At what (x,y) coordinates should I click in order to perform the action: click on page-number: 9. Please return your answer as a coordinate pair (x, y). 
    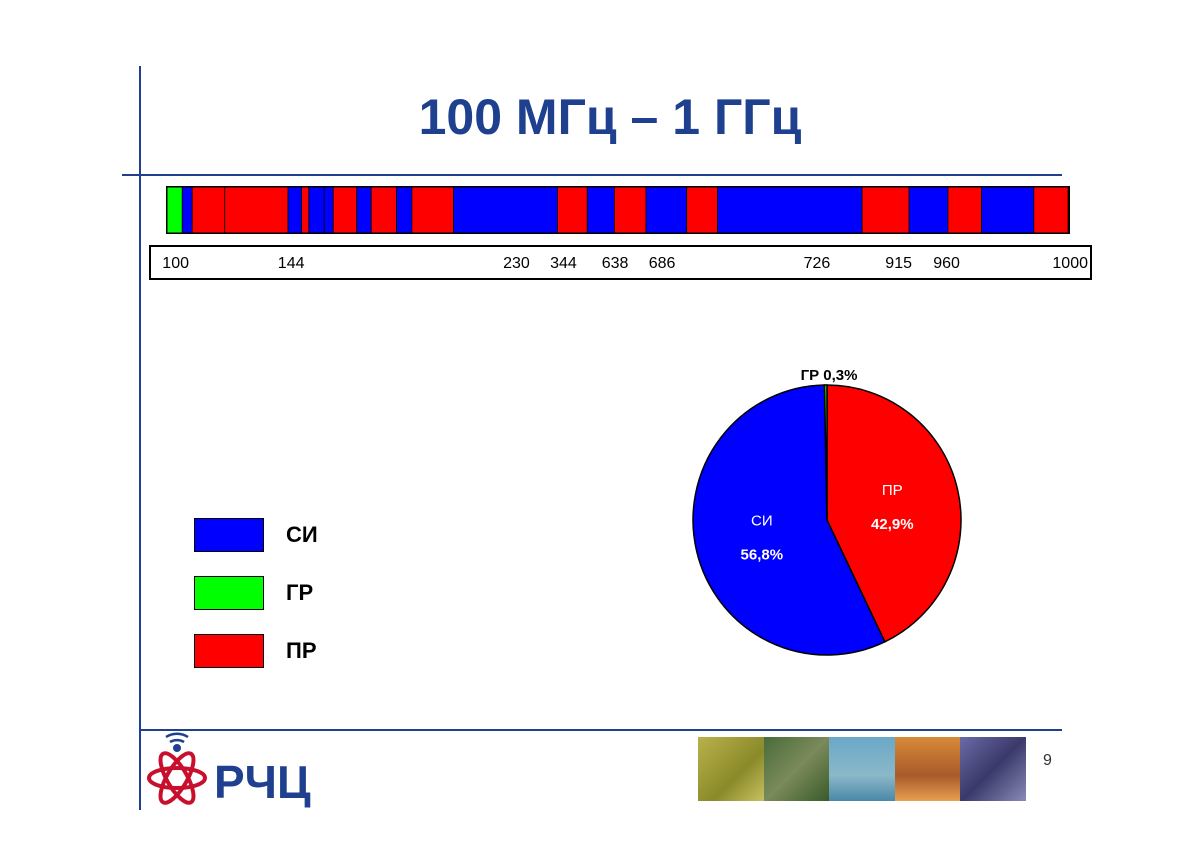
    Looking at the image, I should click on (1047, 760).